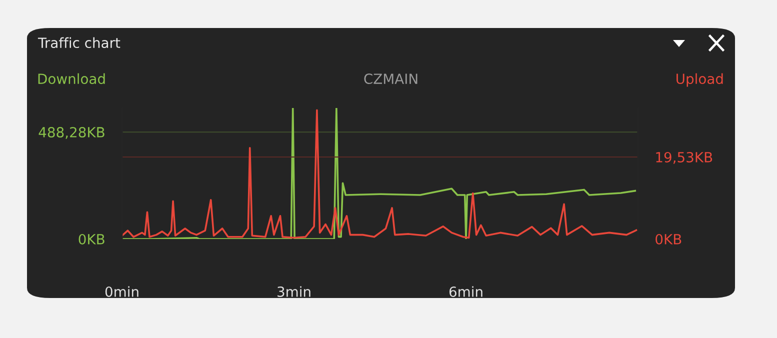 Image resolution: width=777 pixels, height=338 pixels. I want to click on y2-axis-title: Upload, so click(699, 80).